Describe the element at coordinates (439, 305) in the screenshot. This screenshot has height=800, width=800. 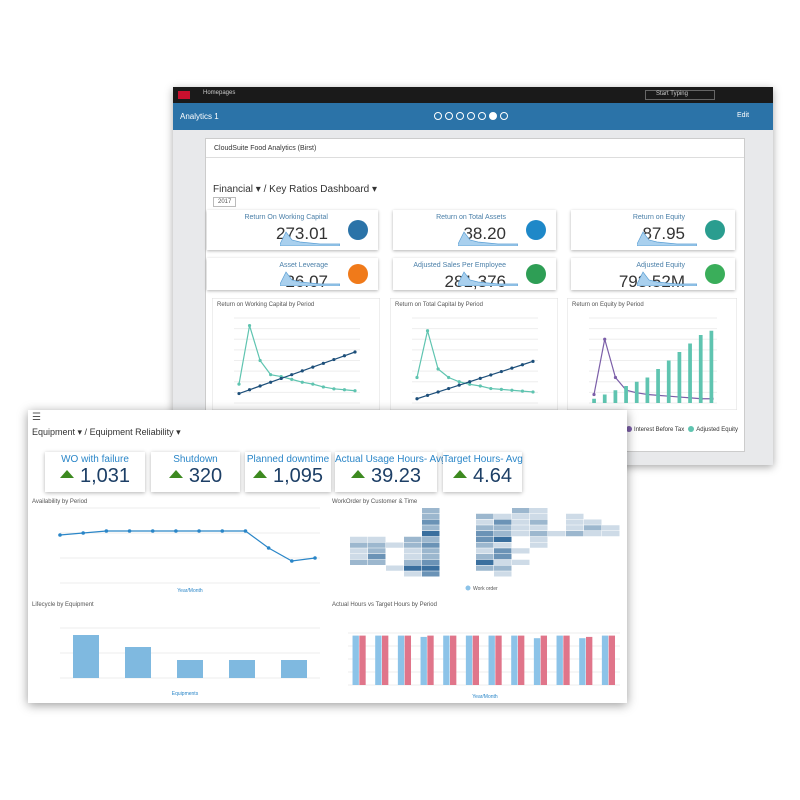
I see `chart-title: Return on Total Capital by Period` at that location.